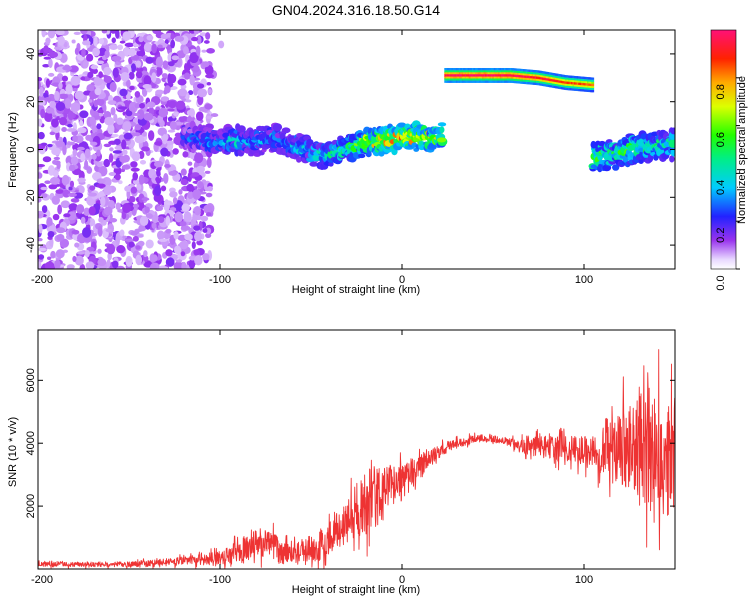  What do you see at coordinates (721, 282) in the screenshot?
I see `colorbar-tick-label: 0.0` at bounding box center [721, 282].